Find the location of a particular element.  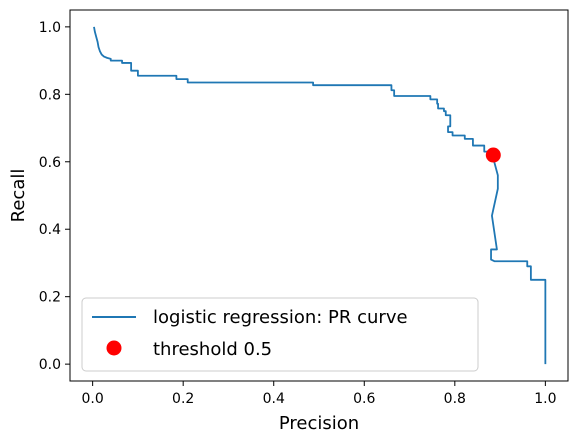

legend-label-threshold: threshold 0.5 is located at coordinates (212, 349).